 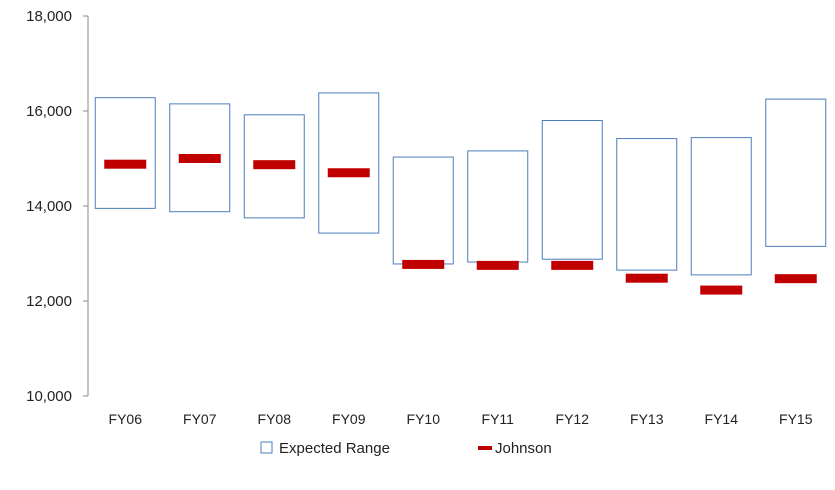 I want to click on x-category-label: FY11, so click(x=498, y=419).